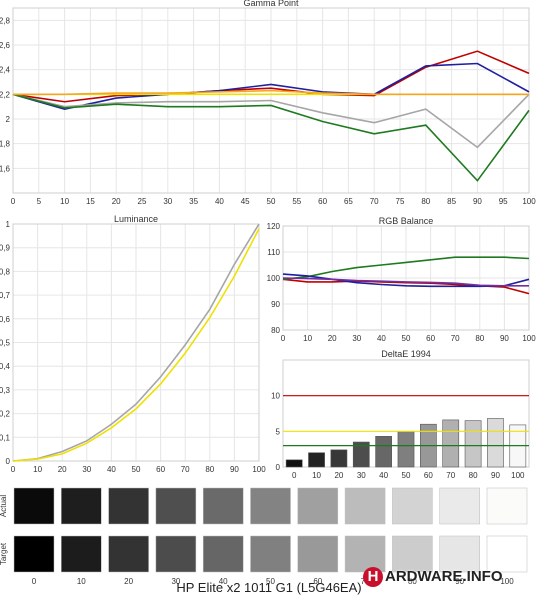 This screenshot has width=538, height=600. I want to click on y-tick-label: 1, so click(8, 224).